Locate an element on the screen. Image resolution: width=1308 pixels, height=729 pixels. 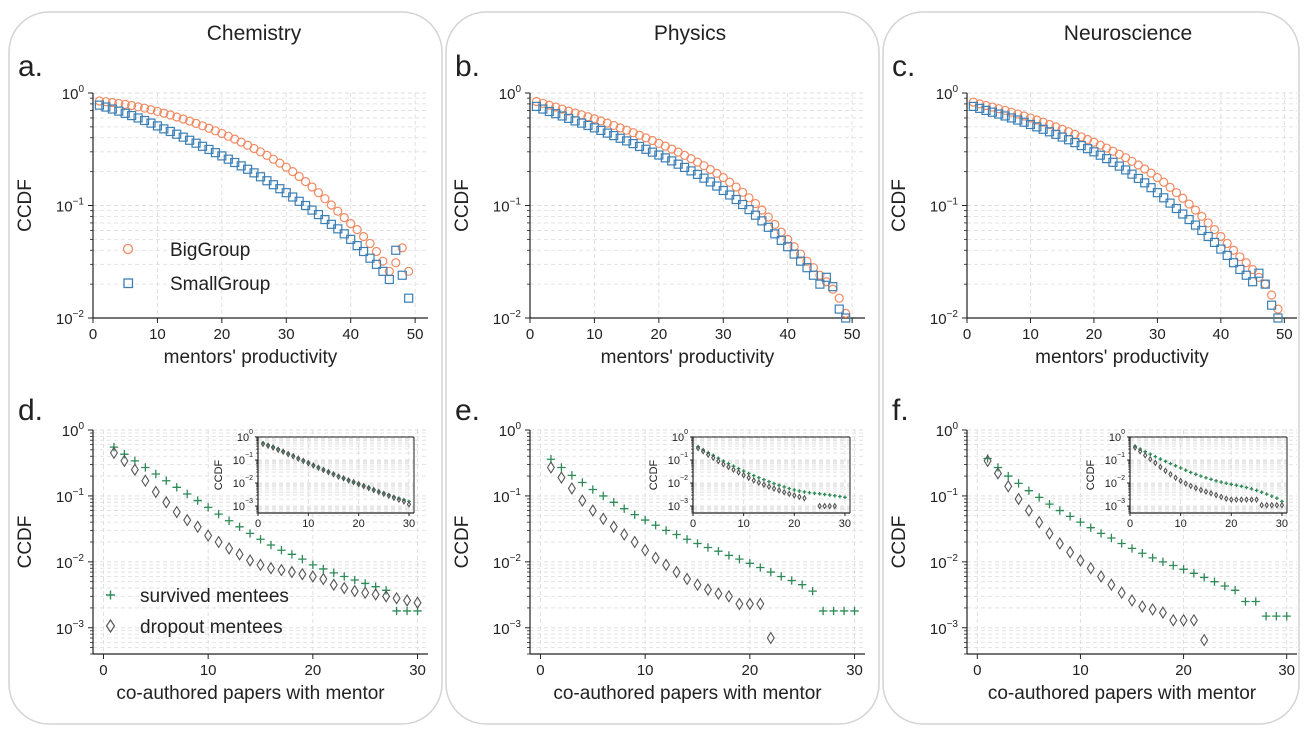
y-axis-label: CCDF is located at coordinates (25, 205).